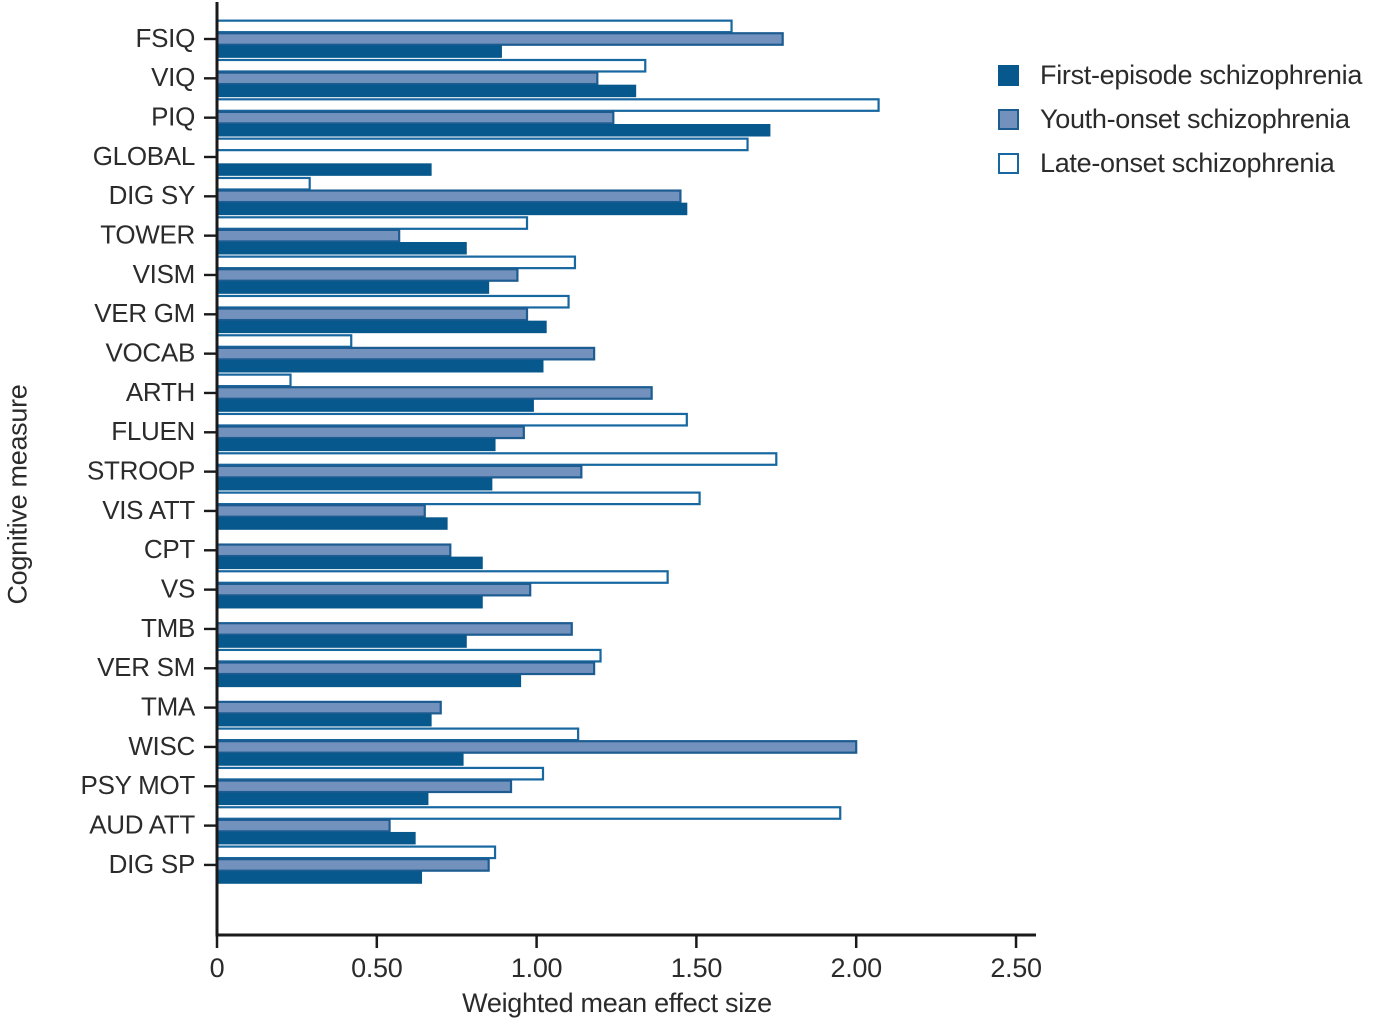  What do you see at coordinates (144, 313) in the screenshot?
I see `category-label: VER GM` at bounding box center [144, 313].